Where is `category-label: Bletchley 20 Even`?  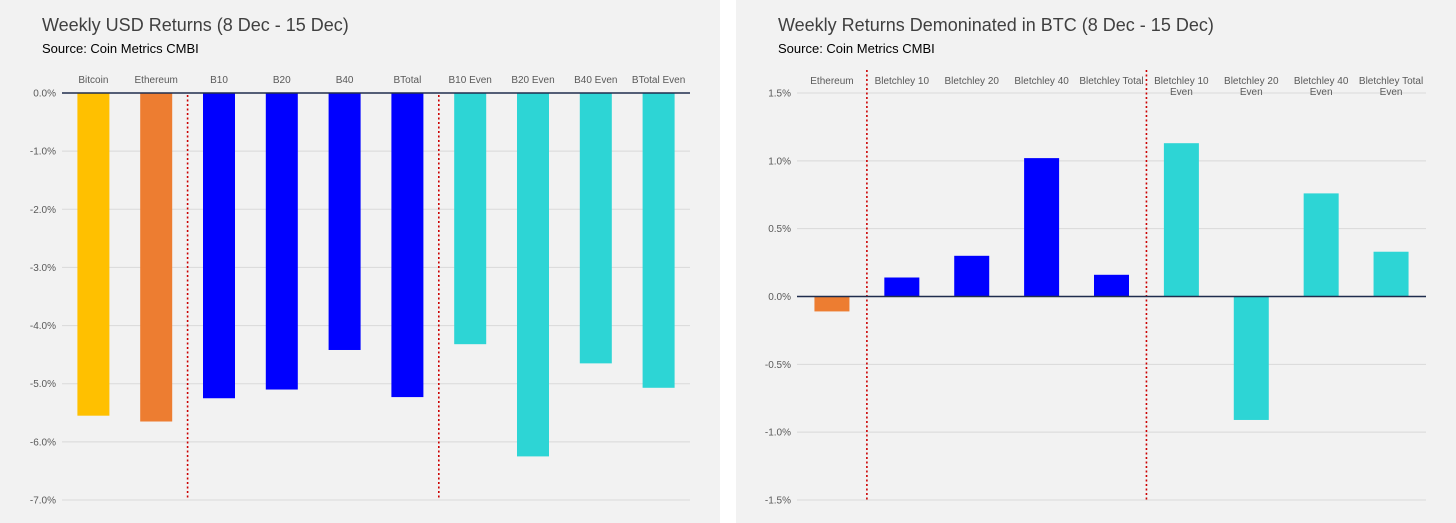
category-label: Bletchley 20 Even is located at coordinates (1251, 87).